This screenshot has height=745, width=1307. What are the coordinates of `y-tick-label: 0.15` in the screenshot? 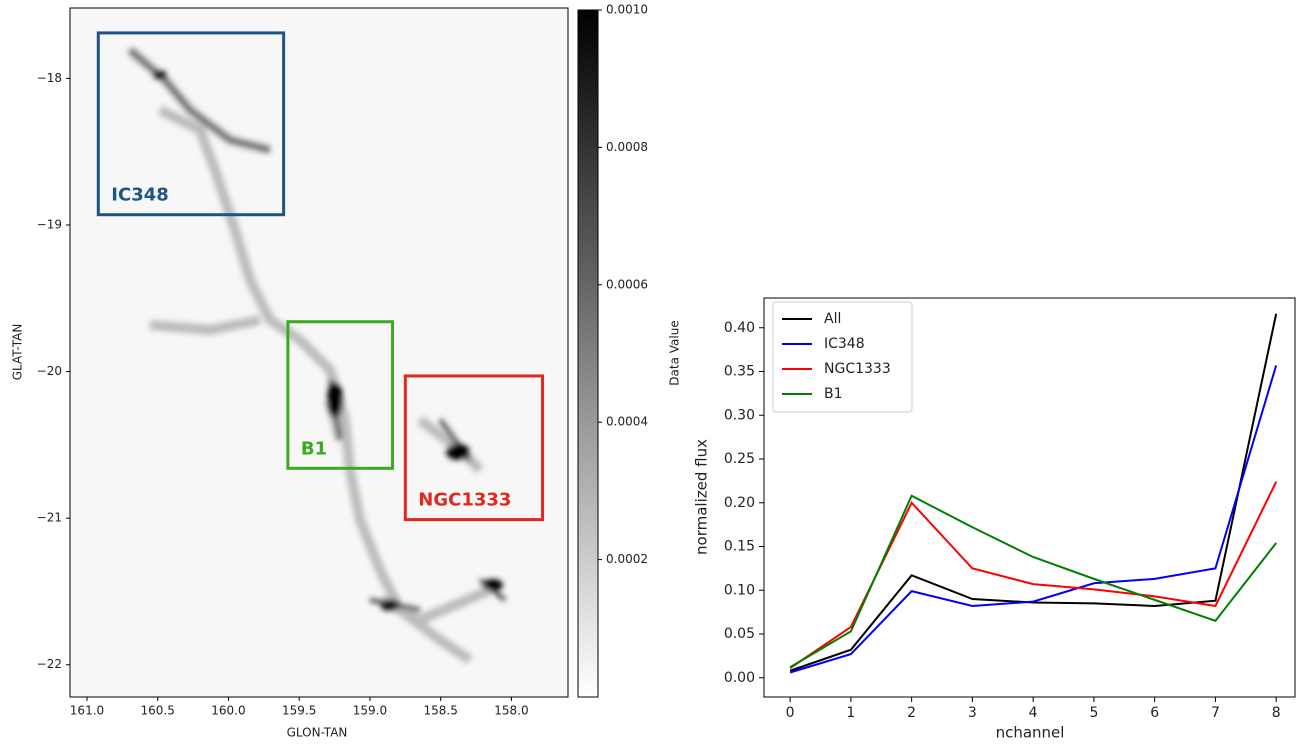 It's located at (739, 547).